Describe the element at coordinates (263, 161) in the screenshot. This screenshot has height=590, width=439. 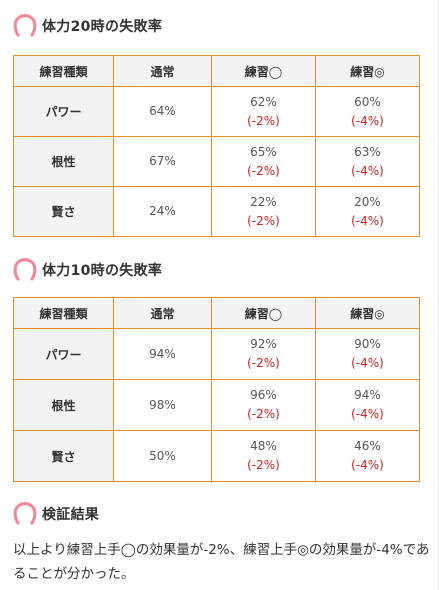
I see `cell-good: 65% (-2%)` at that location.